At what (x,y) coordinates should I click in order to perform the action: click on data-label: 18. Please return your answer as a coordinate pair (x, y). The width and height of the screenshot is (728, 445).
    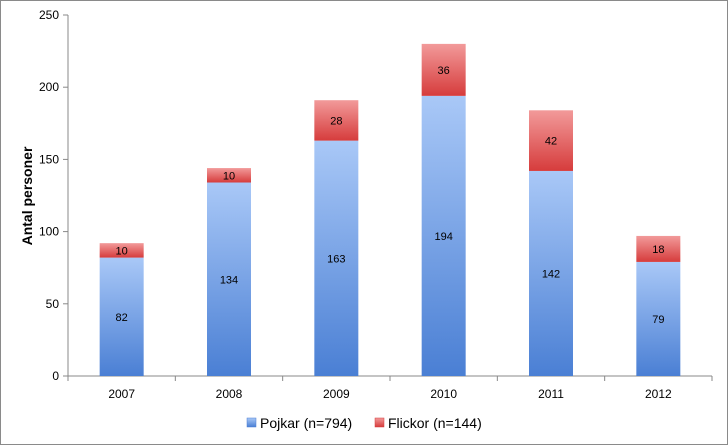
    Looking at the image, I should click on (658, 250).